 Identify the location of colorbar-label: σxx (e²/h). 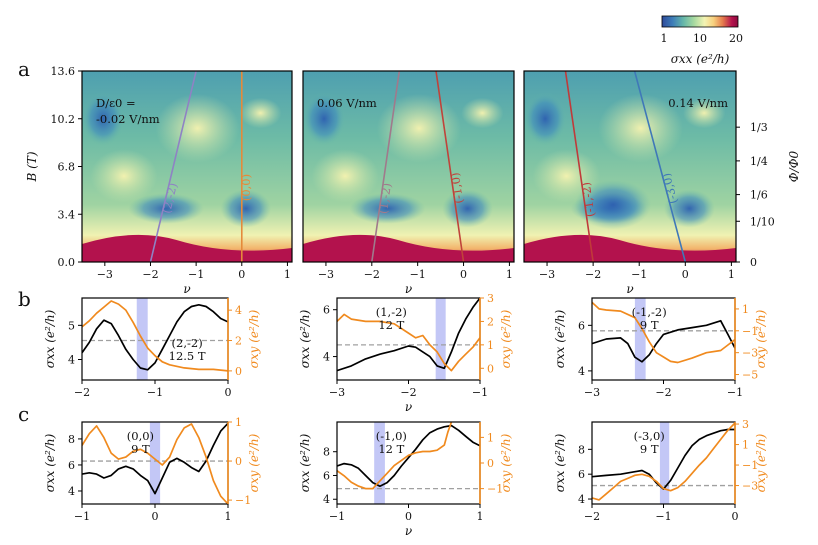
(700, 59).